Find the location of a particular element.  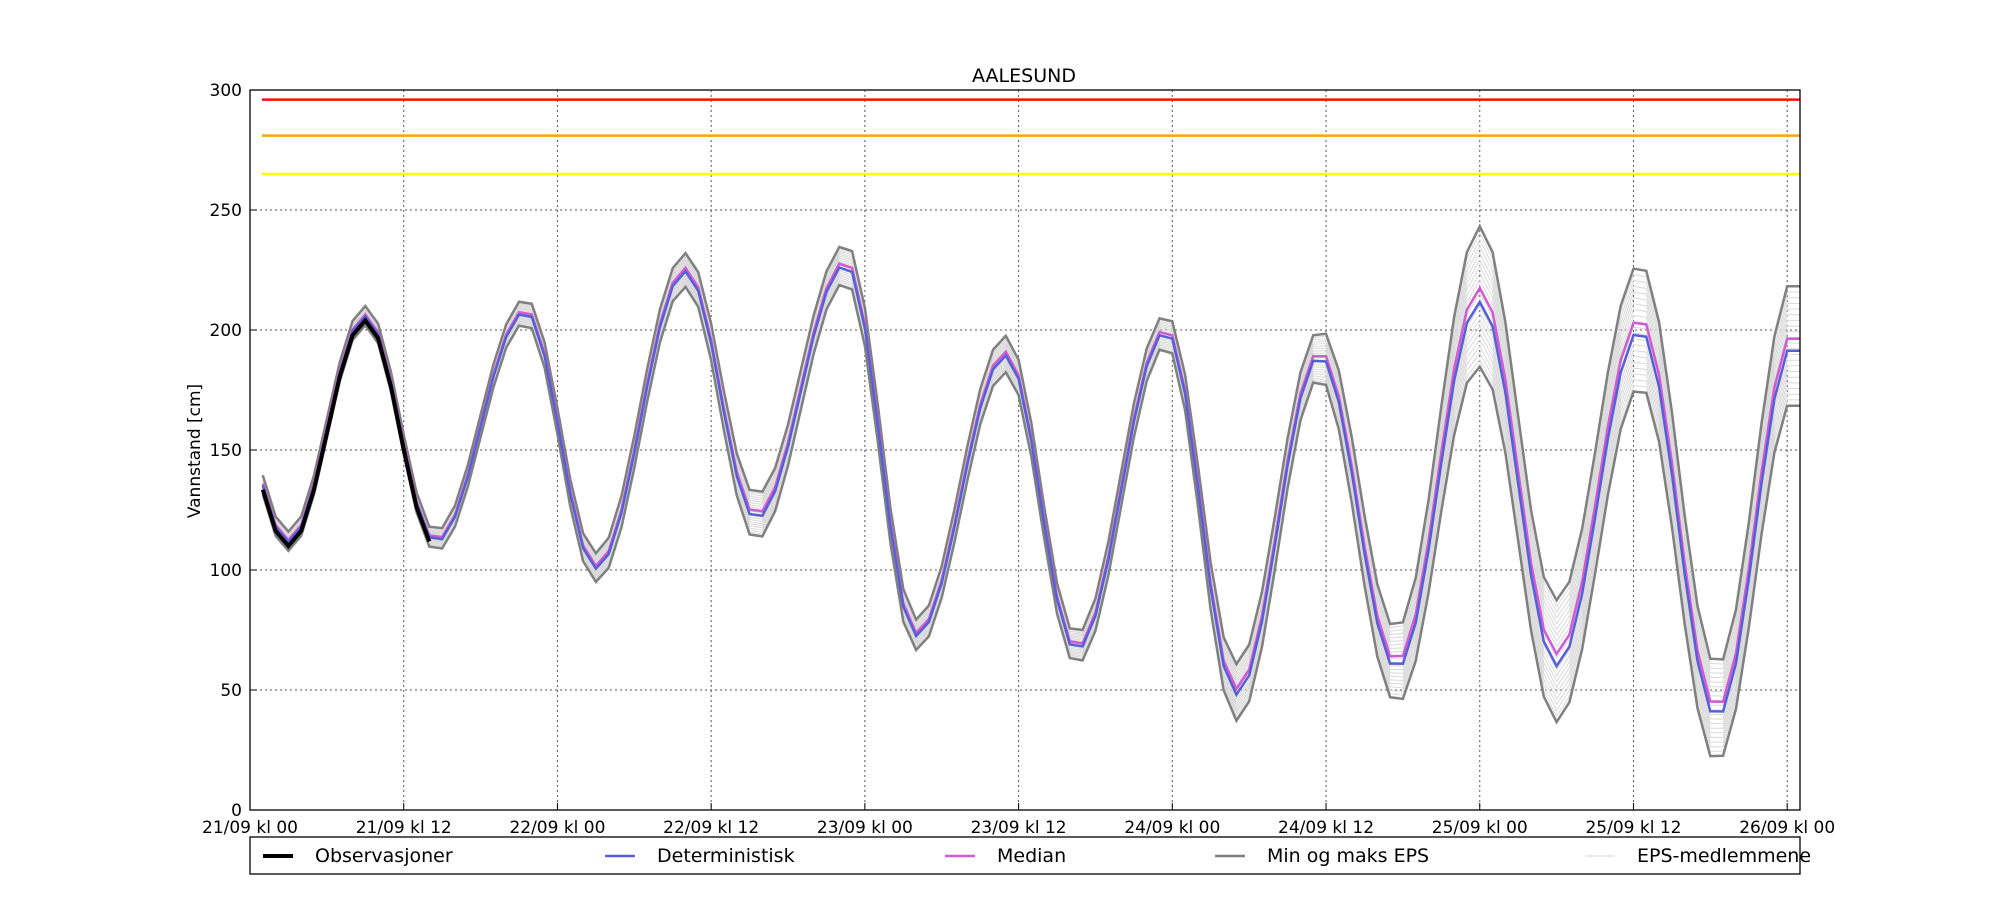

y-tick-label: 100 is located at coordinates (226, 571).